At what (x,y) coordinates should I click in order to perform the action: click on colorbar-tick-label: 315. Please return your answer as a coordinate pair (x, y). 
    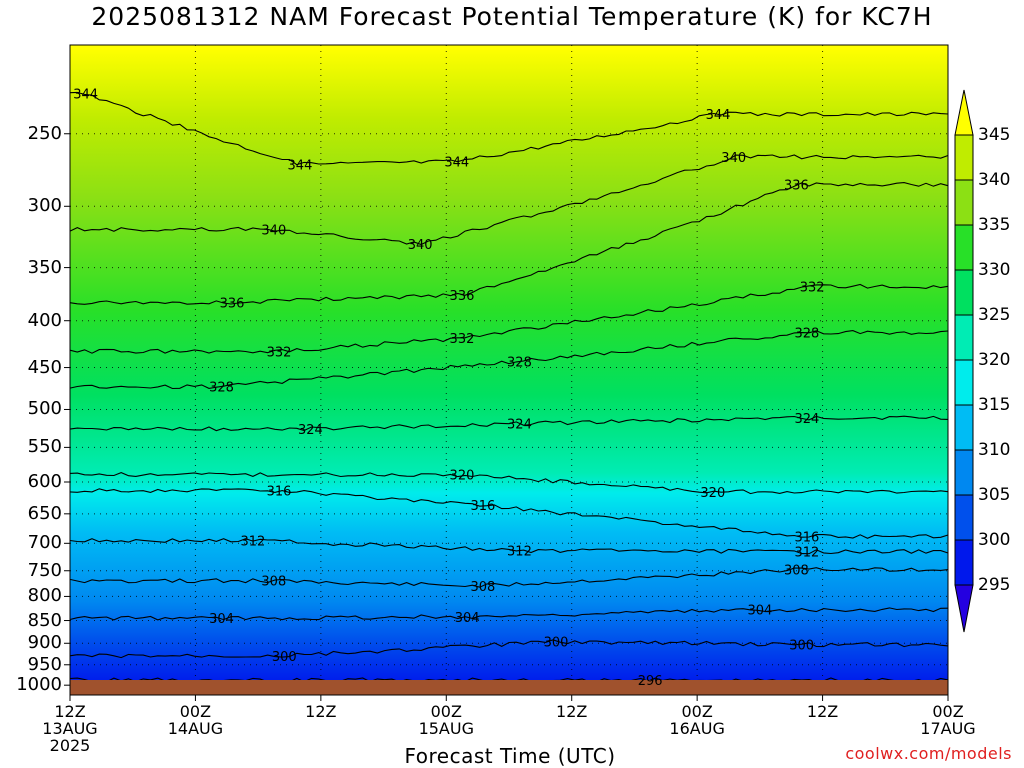
    Looking at the image, I should click on (994, 405).